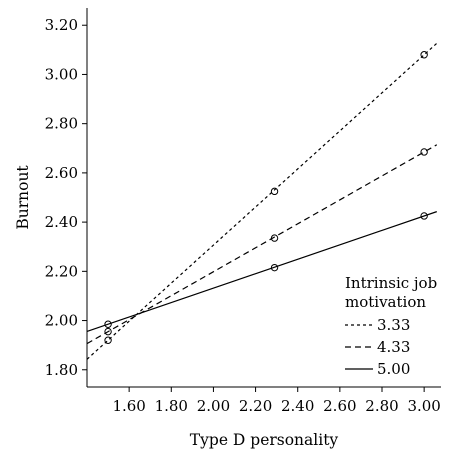 Image resolution: width=454 pixels, height=454 pixels. What do you see at coordinates (61, 321) in the screenshot?
I see `y-tick-label: 2.00` at bounding box center [61, 321].